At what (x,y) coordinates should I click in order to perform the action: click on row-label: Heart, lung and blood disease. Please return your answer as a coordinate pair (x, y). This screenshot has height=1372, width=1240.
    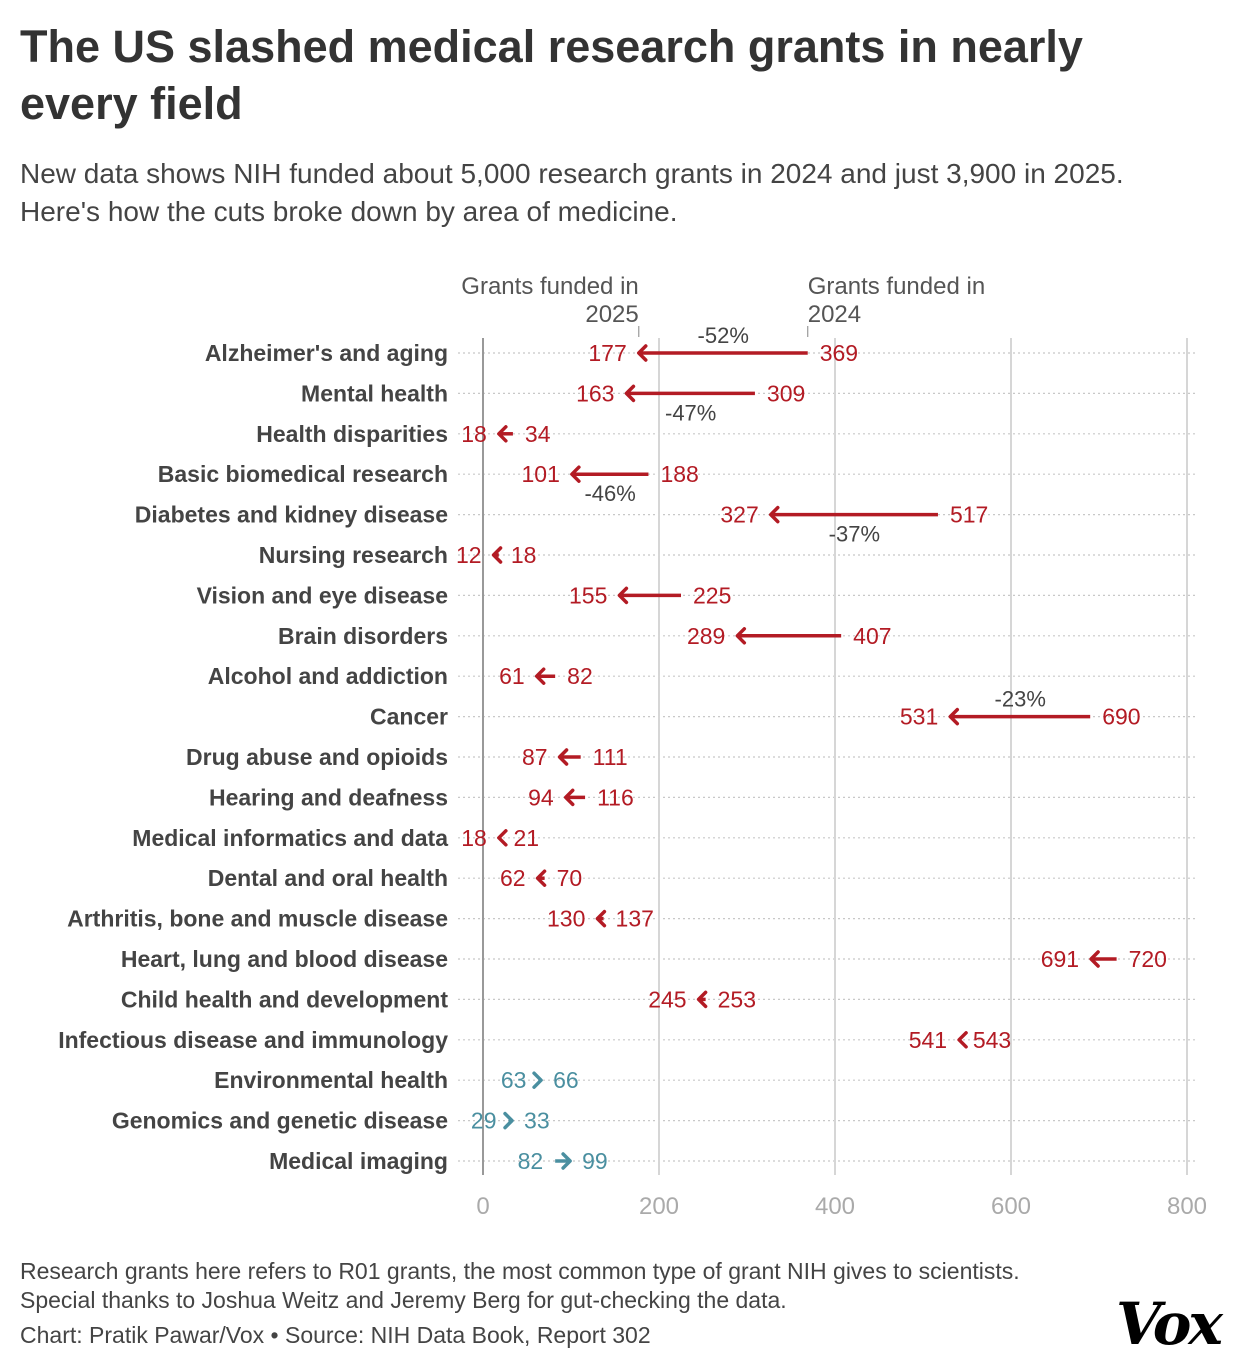
    Looking at the image, I should click on (284, 959).